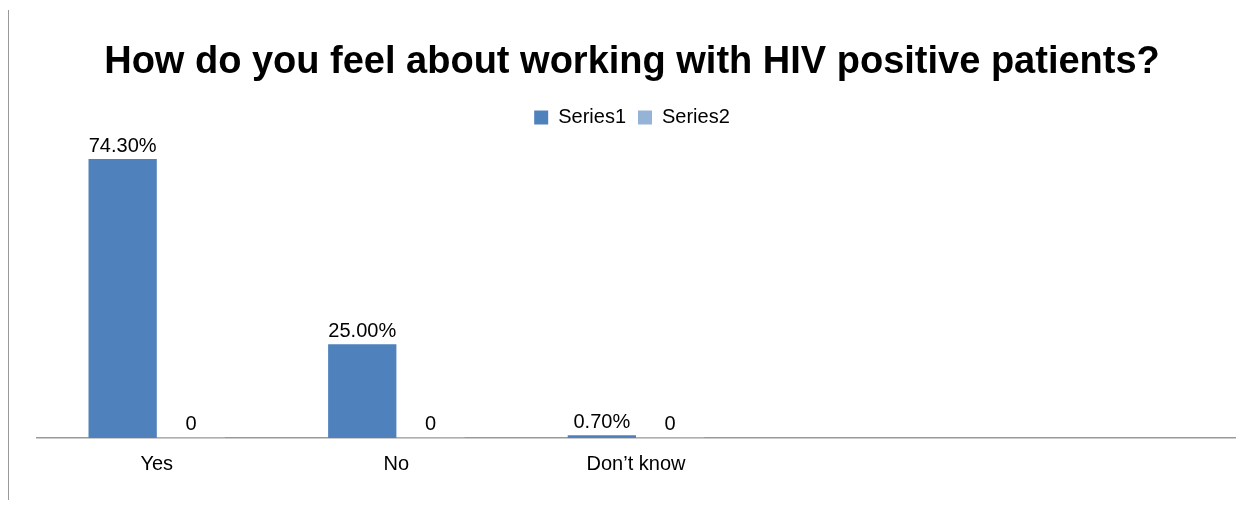 The image size is (1260, 513). Describe the element at coordinates (157, 462) in the screenshot. I see `x-tick-label: Yes` at that location.